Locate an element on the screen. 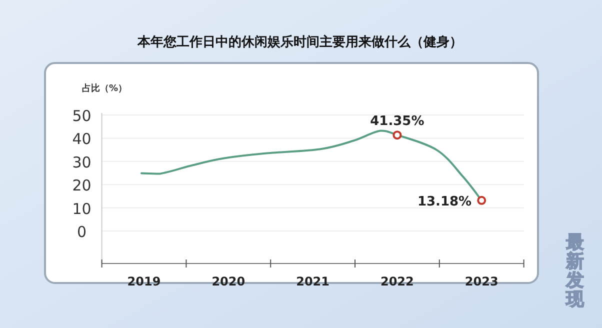 The width and height of the screenshot is (602, 328). text: 最新发现 is located at coordinates (575, 271).